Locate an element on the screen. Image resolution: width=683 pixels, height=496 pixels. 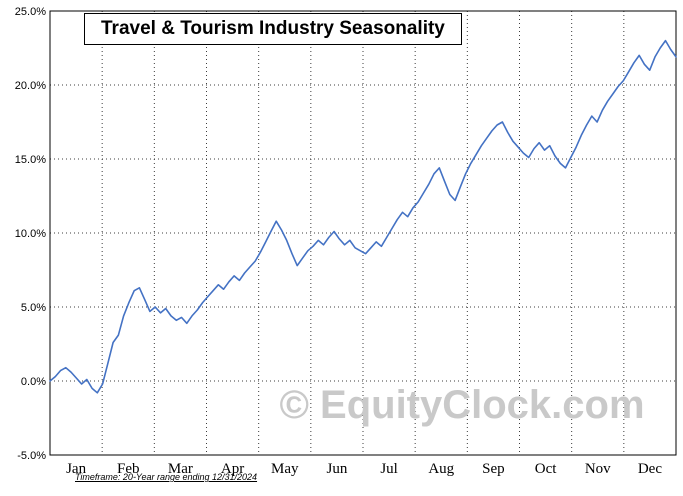
y-axis-tick-label: 5.0% is located at coordinates (33, 308).